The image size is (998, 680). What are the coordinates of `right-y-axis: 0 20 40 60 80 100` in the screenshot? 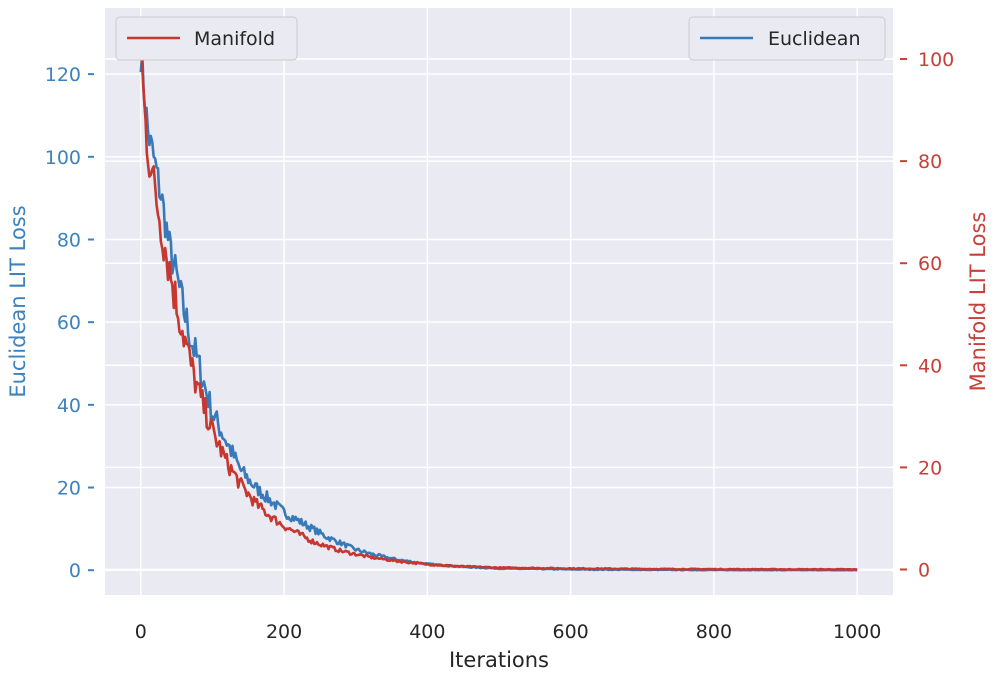 It's located at (927, 315).